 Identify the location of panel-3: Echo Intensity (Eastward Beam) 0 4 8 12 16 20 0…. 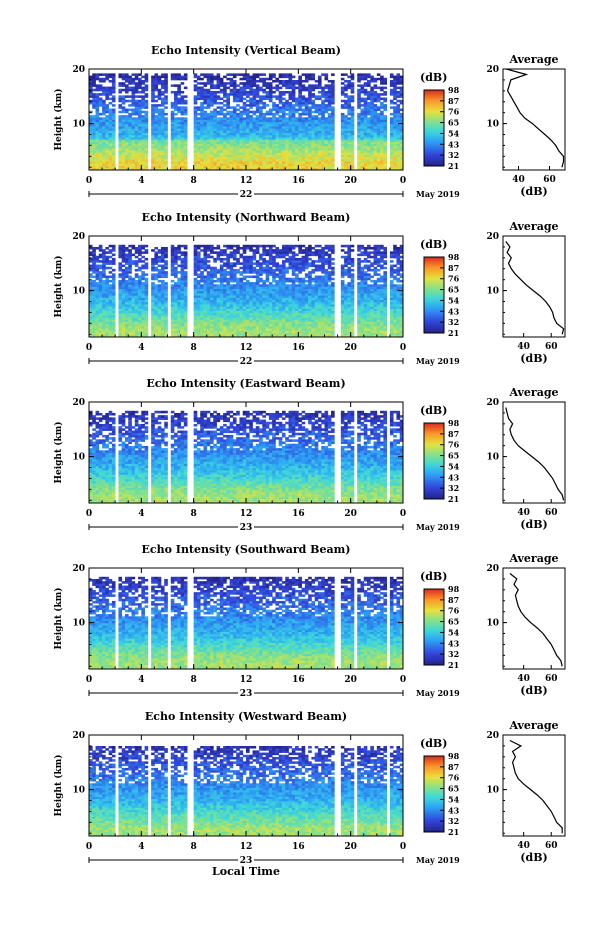
(309, 455).